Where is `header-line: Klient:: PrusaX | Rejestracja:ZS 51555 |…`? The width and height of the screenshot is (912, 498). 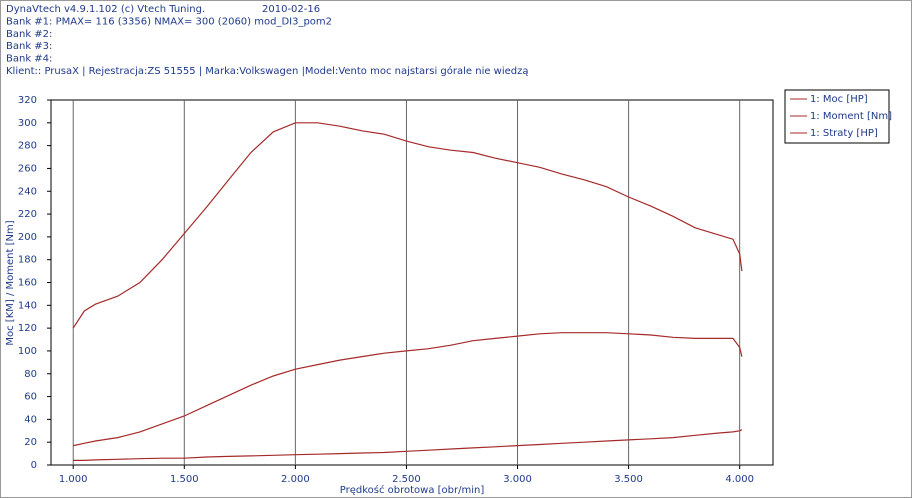
header-line: Klient:: PrusaX | Rejestracja:ZS 51555 |… is located at coordinates (267, 71).